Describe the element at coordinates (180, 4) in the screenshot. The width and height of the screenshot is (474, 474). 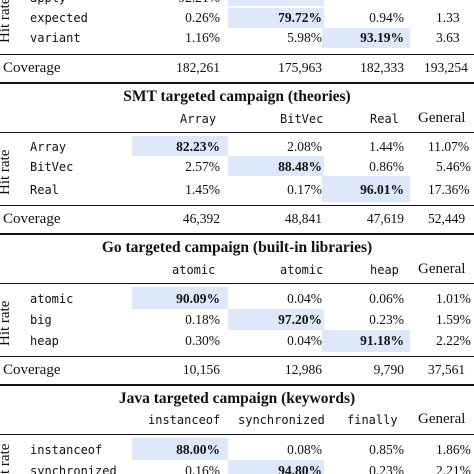
I see `cell-value: 92.21%` at that location.